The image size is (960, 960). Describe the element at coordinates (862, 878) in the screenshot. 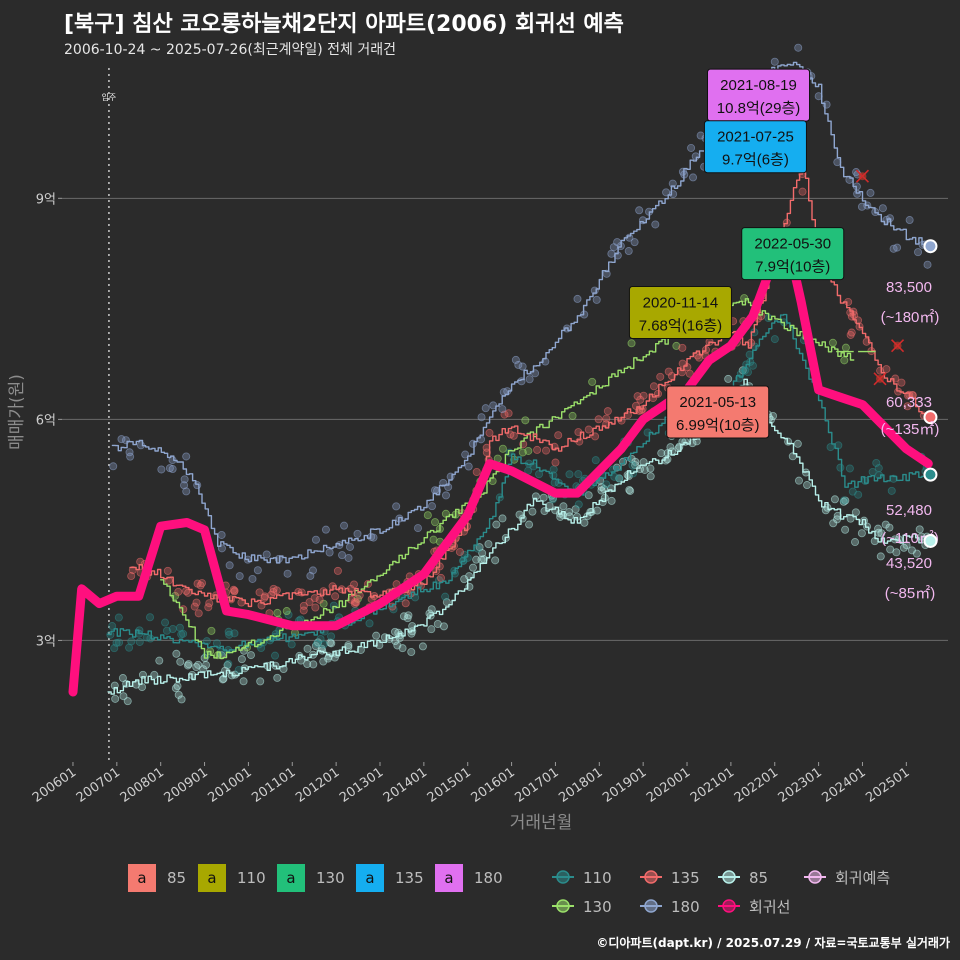

I see `legend-line-label: 회귀예측` at that location.